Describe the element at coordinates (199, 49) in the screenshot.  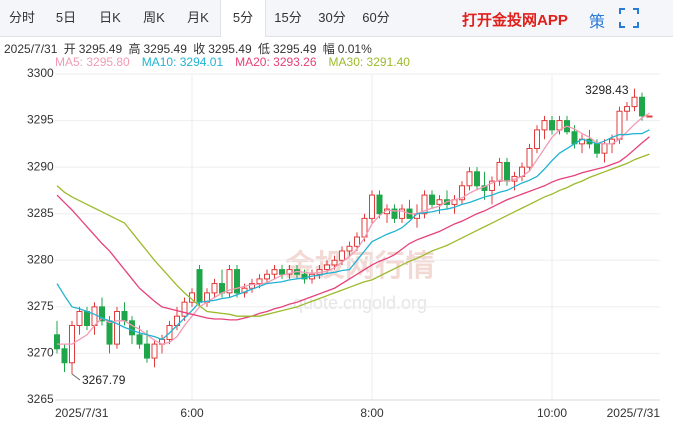
I see `label: 收` at that location.